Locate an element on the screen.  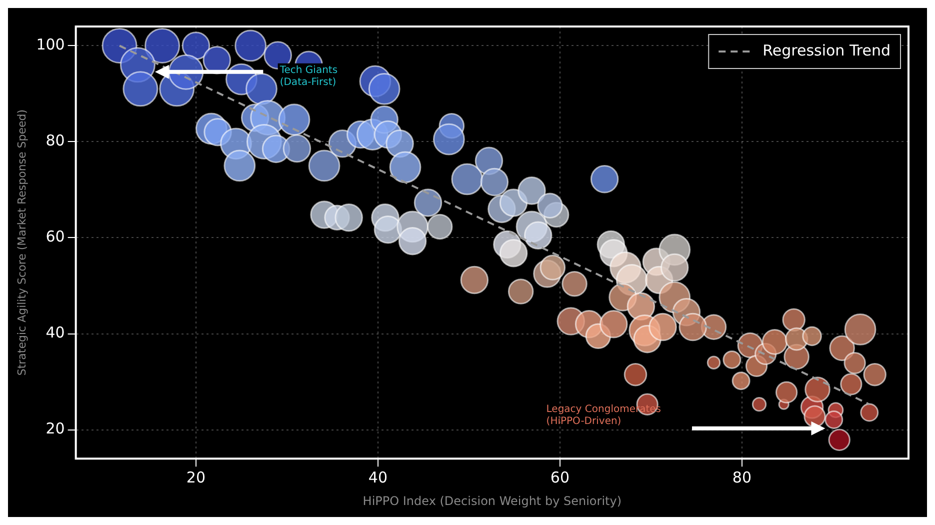
x-axis-title: HiPPO Index (Decision Weight by Seniority) is located at coordinates (492, 501).